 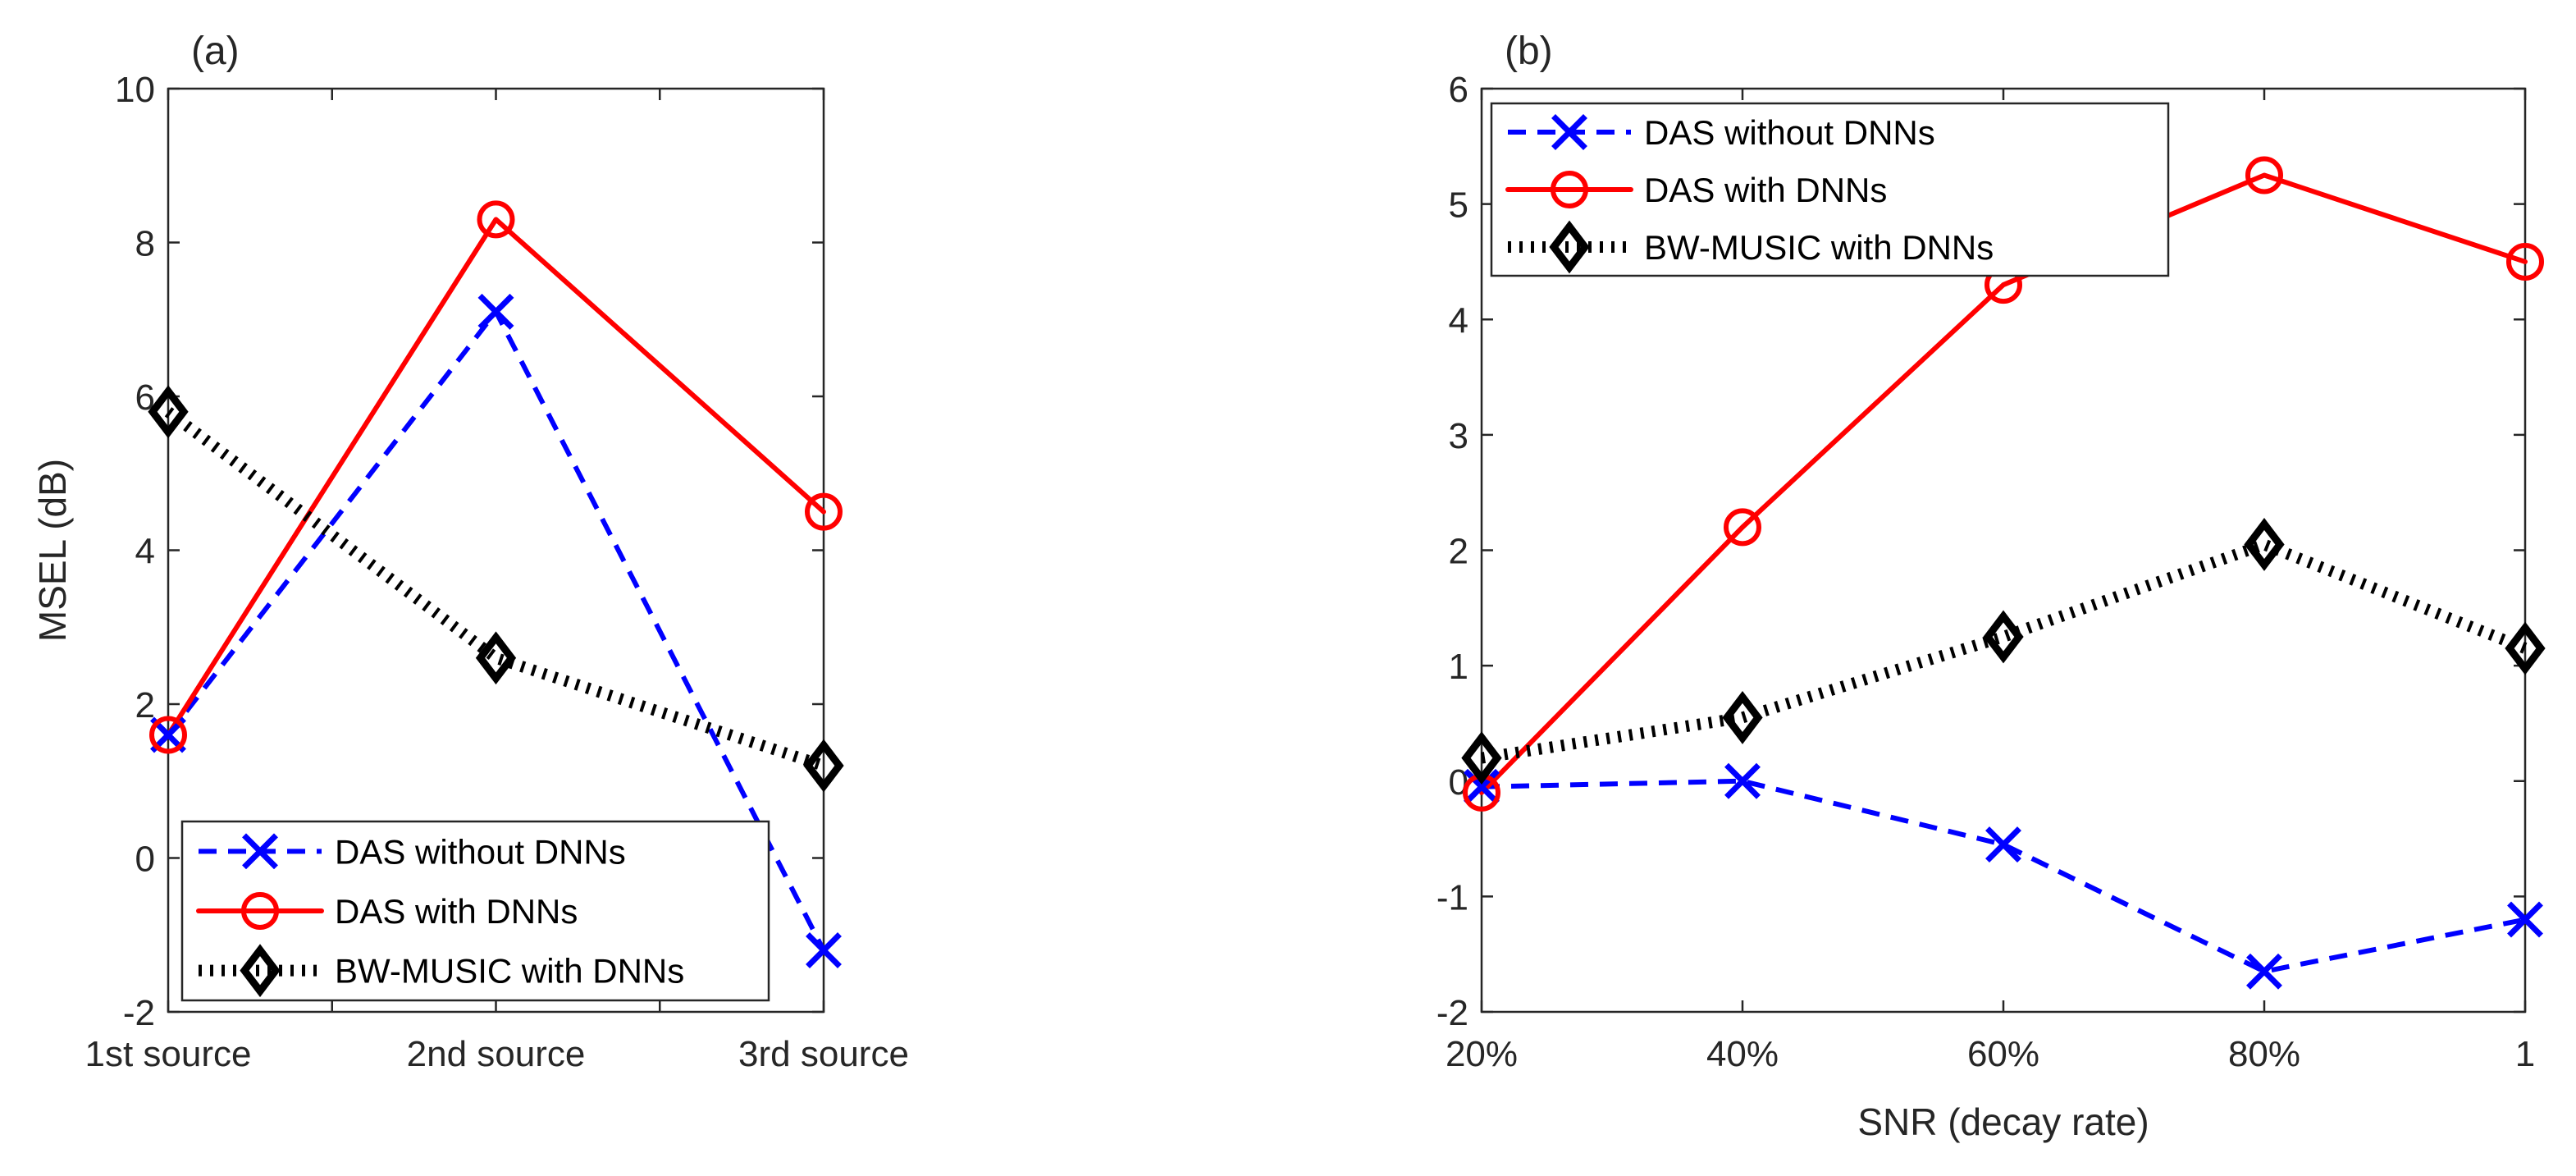 I want to click on y-tick-label: 5, so click(x=1458, y=205).